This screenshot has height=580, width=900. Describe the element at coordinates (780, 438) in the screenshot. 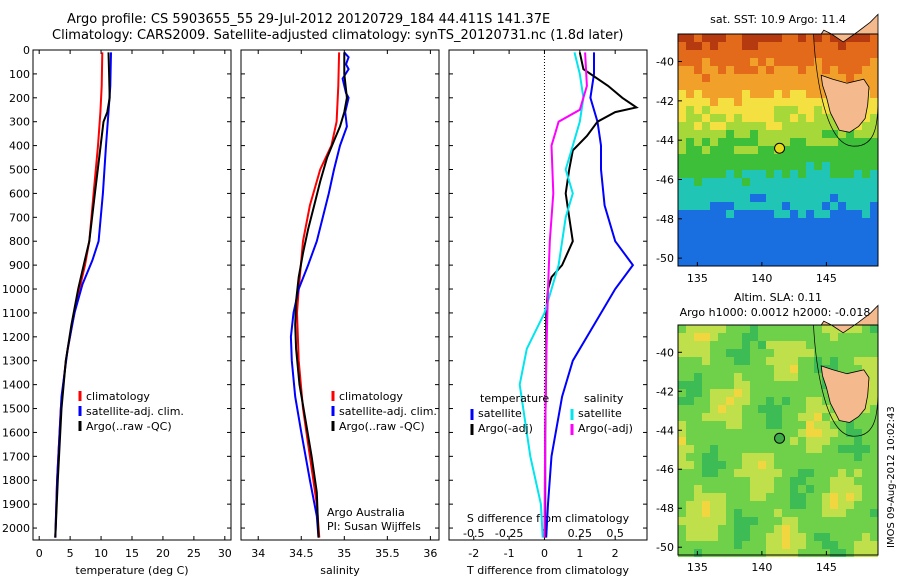

I see `argo-position-marker` at that location.